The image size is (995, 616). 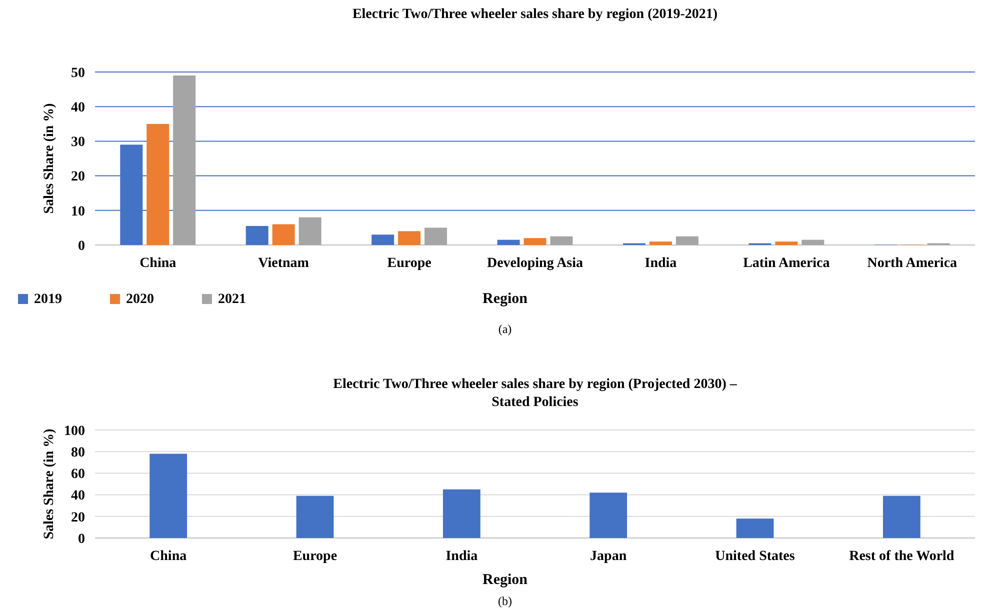 I want to click on legend-label: 2019, so click(x=48, y=299).